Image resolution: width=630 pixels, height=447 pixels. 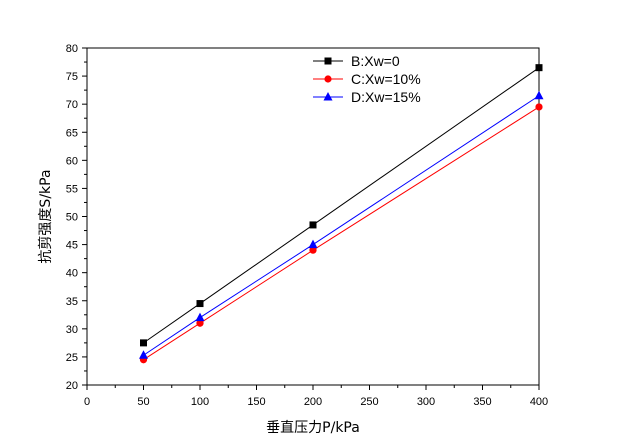 What do you see at coordinates (482, 402) in the screenshot?
I see `x-tick-label: 350` at bounding box center [482, 402].